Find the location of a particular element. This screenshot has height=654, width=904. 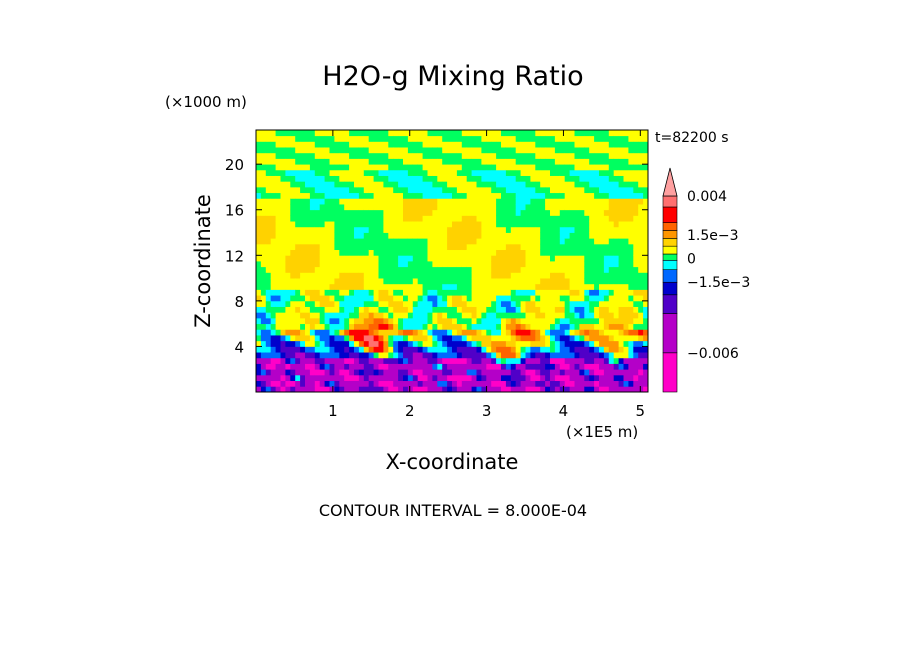

y-axis-label: Z-coordinate is located at coordinates (203, 261).